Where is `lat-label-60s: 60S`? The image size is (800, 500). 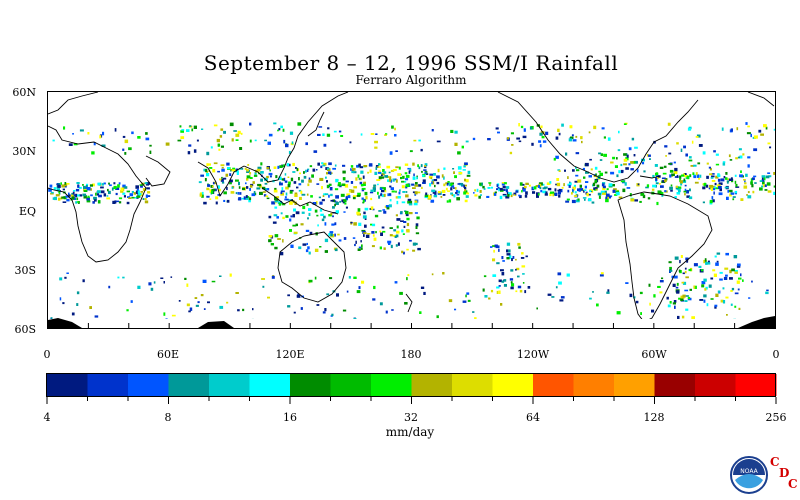
lat-label-60s: 60S is located at coordinates (25, 329).